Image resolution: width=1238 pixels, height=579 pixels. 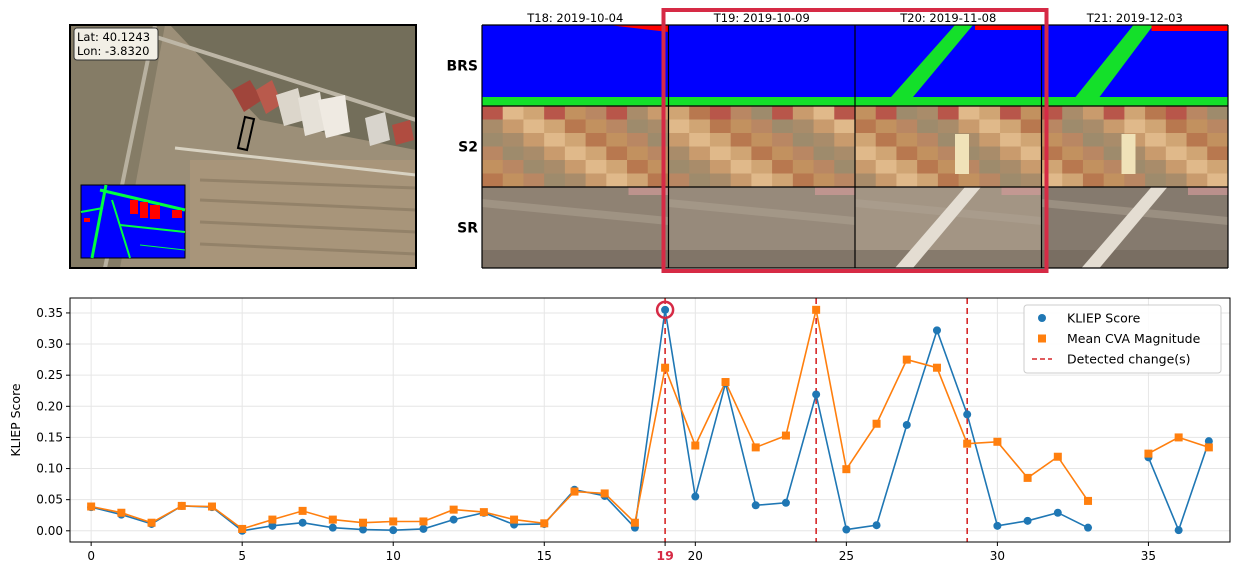 I want to click on row-label-s2: S2, so click(x=468, y=148).